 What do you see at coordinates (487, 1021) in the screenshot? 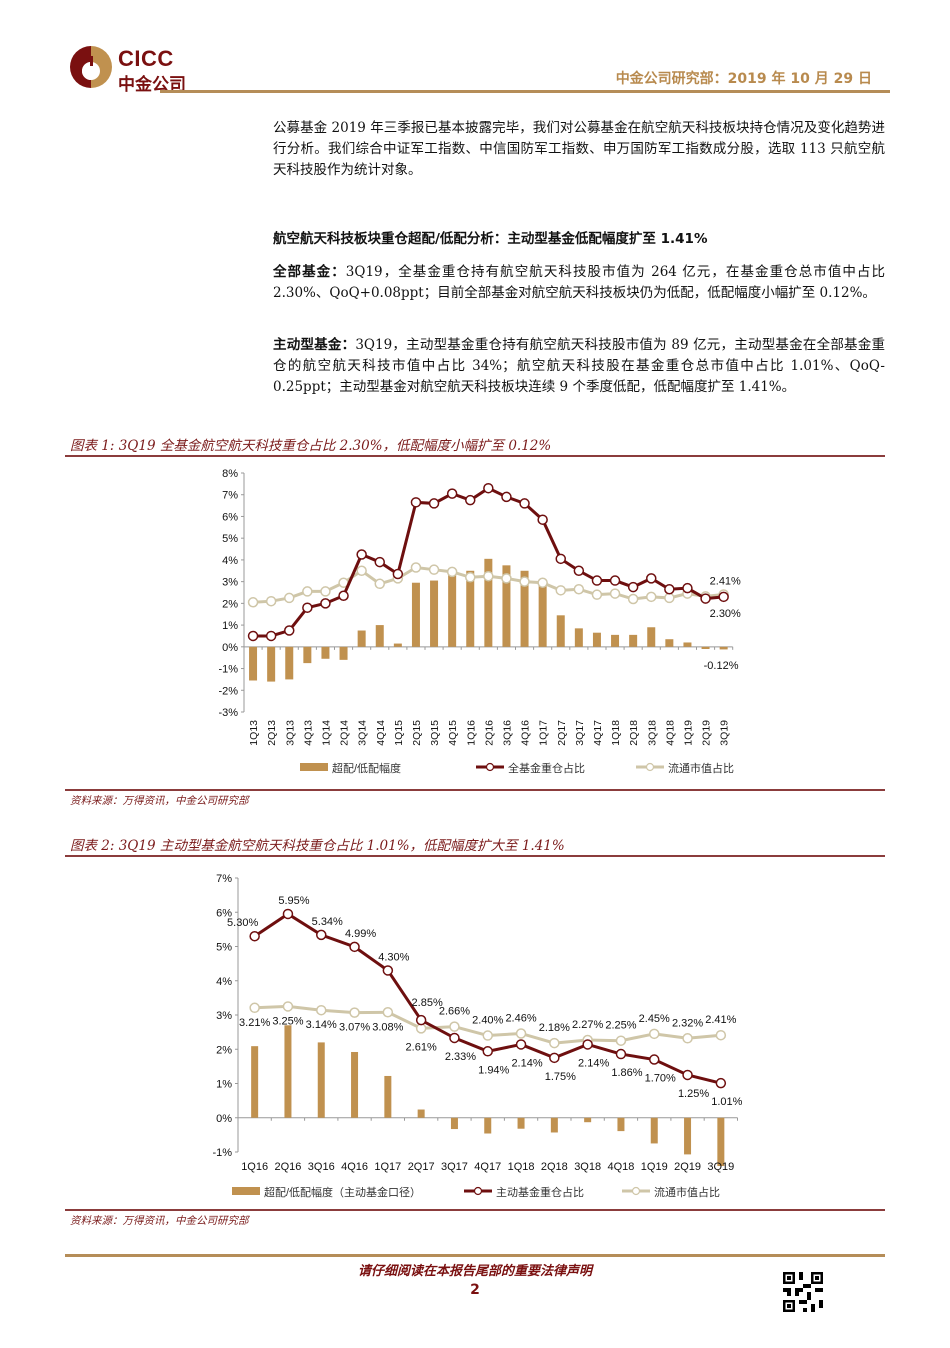
I see `data-label: 2.40%` at bounding box center [487, 1021].